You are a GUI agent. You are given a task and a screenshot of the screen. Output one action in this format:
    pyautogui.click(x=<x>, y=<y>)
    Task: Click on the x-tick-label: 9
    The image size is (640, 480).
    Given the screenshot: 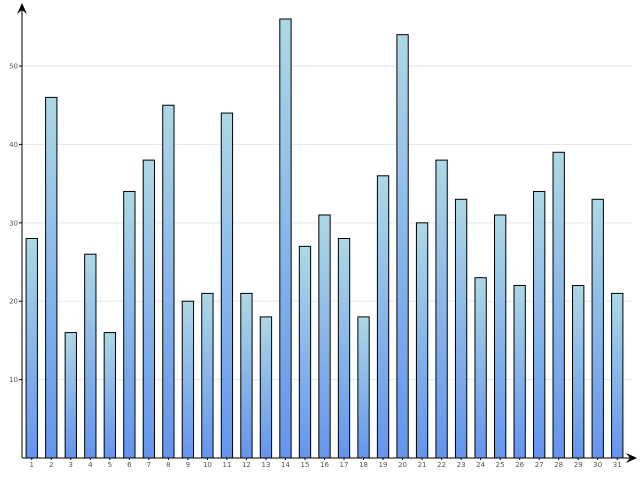 What is the action you would take?
    pyautogui.click(x=188, y=465)
    